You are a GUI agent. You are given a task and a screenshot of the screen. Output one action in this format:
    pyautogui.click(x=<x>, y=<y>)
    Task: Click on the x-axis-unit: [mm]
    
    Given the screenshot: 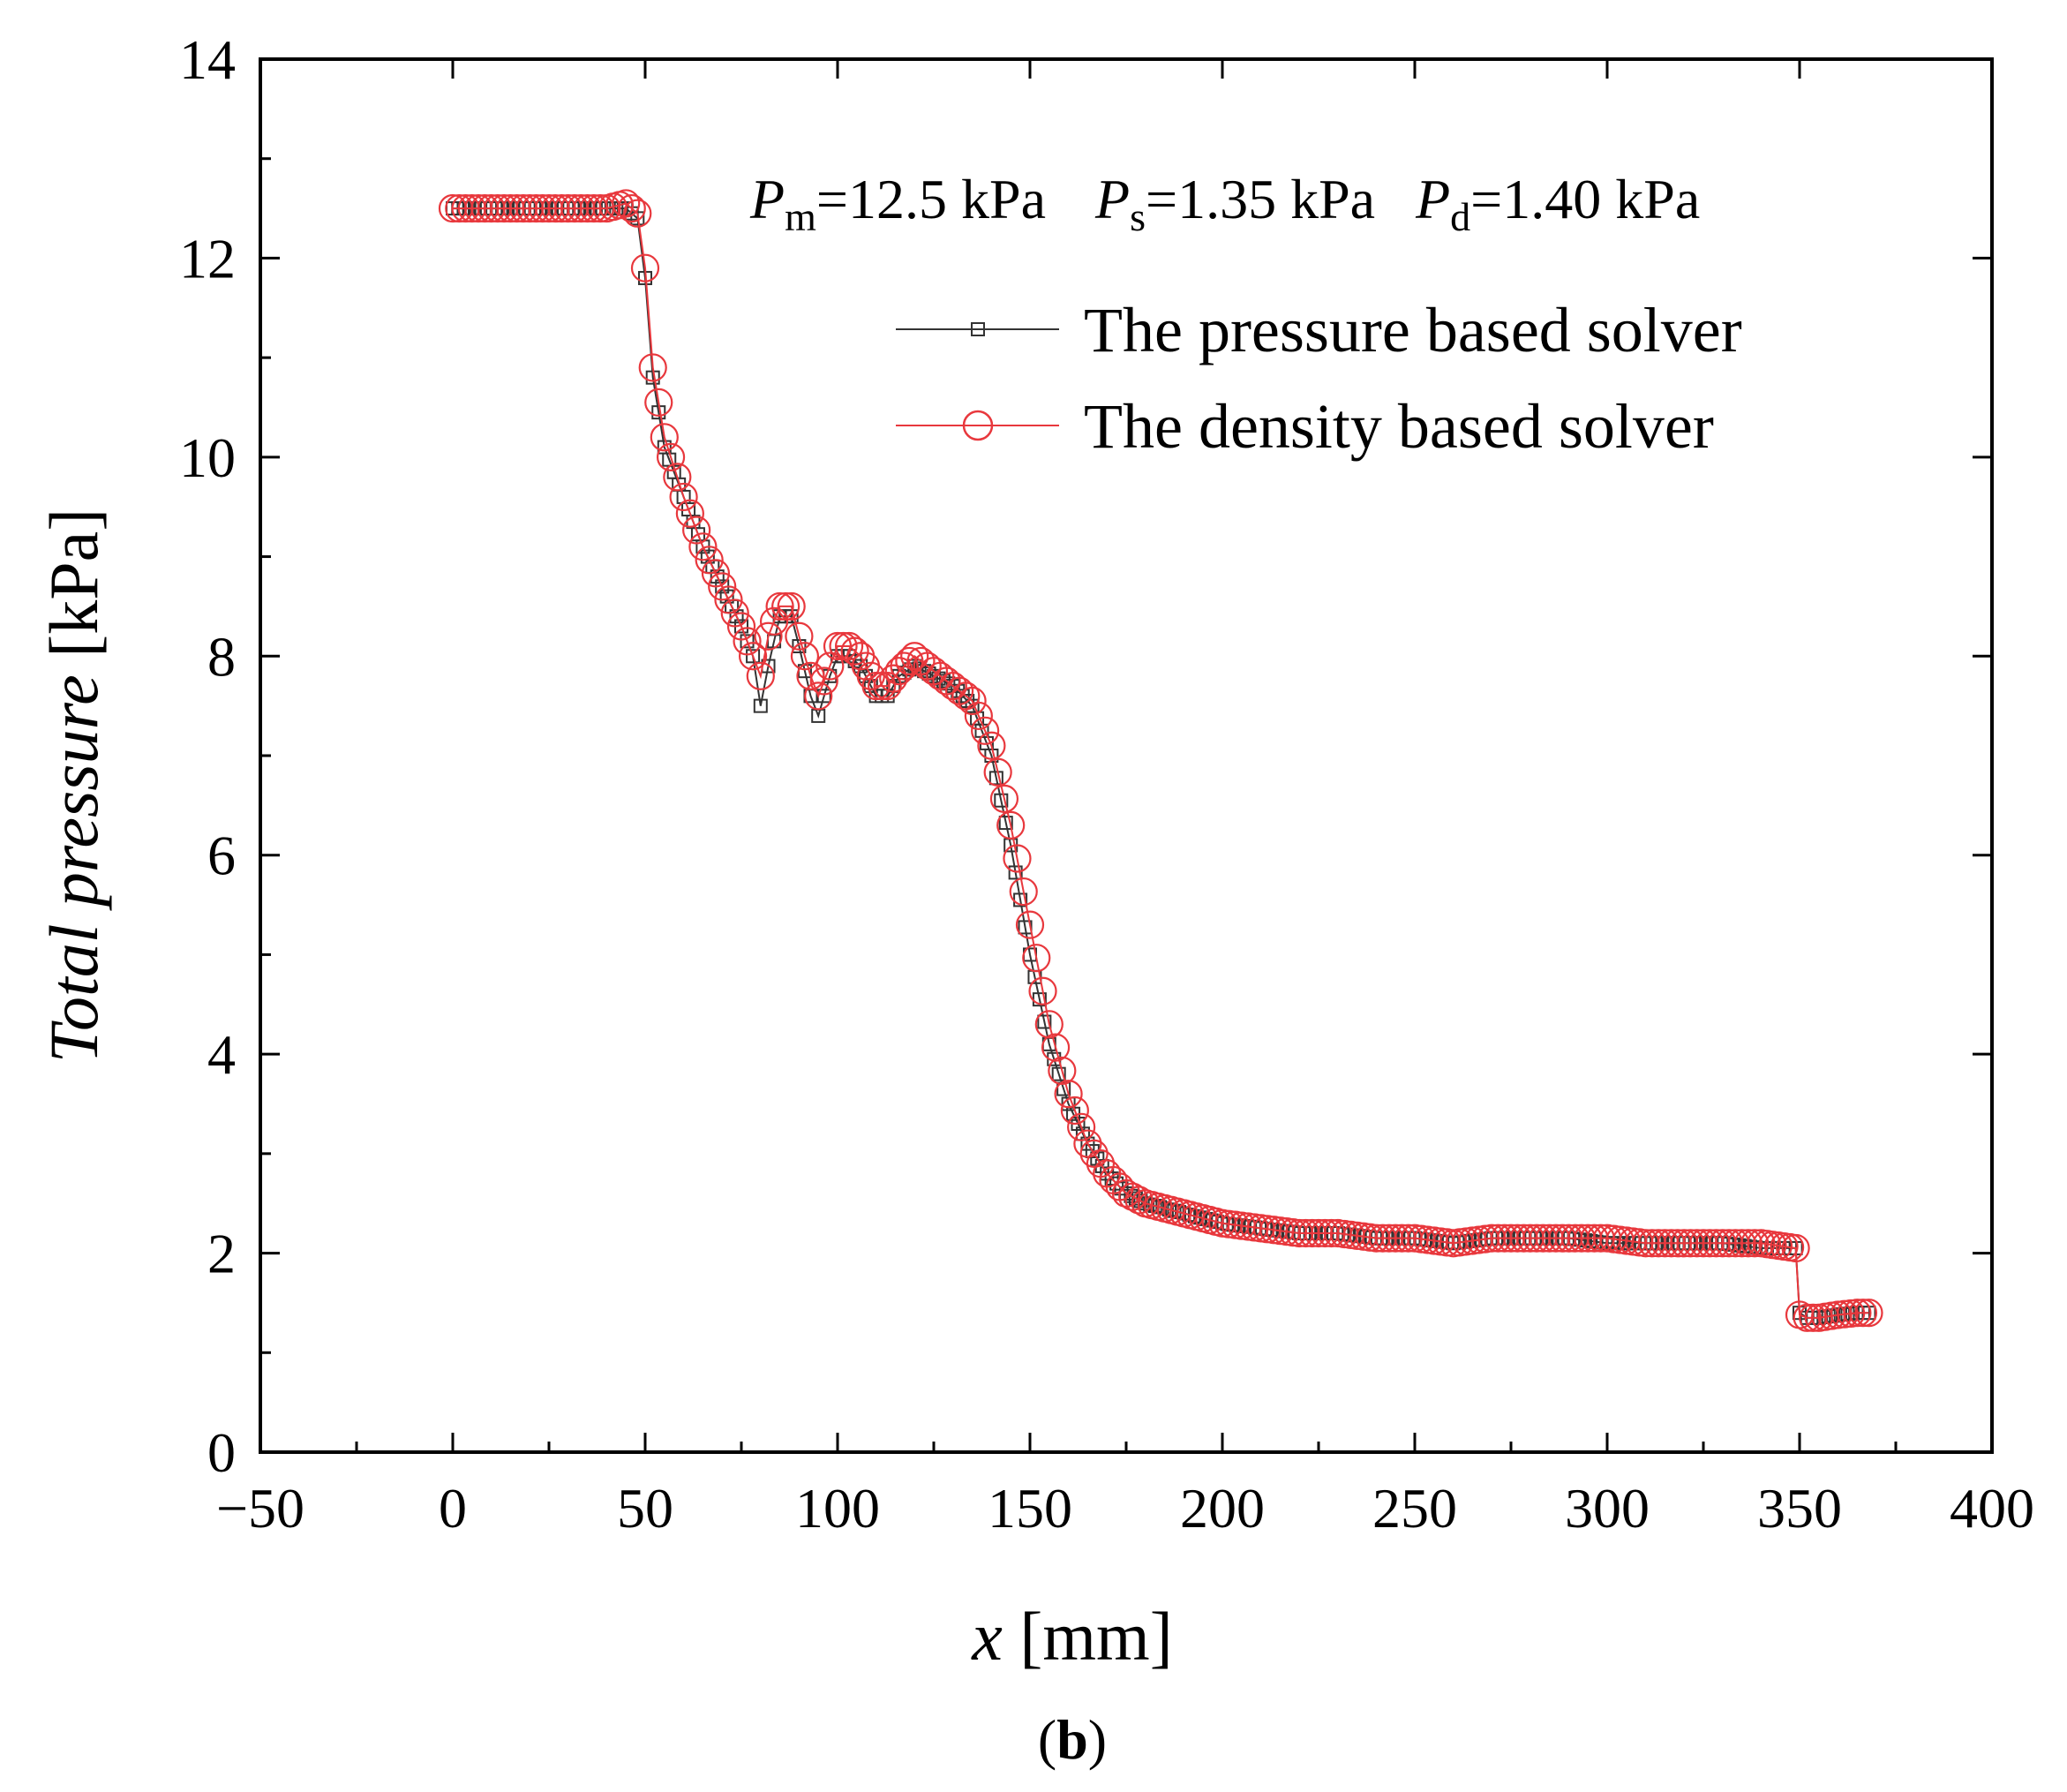 What is the action you would take?
    pyautogui.click(x=1088, y=1636)
    